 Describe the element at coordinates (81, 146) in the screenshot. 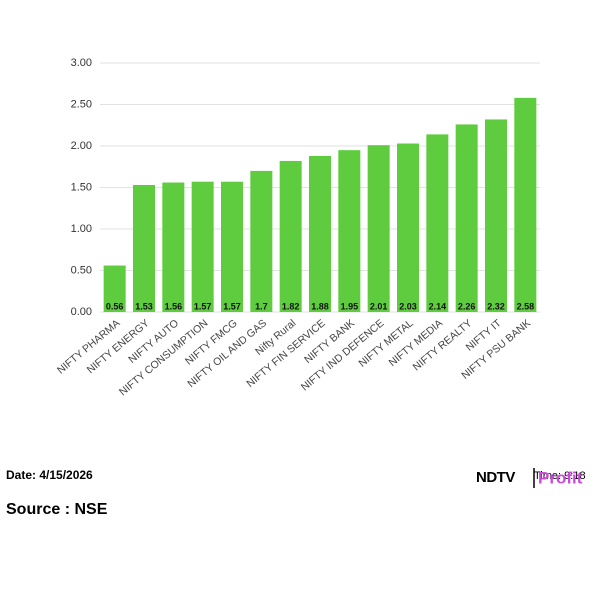

I see `y-tick-label: 2.00` at that location.